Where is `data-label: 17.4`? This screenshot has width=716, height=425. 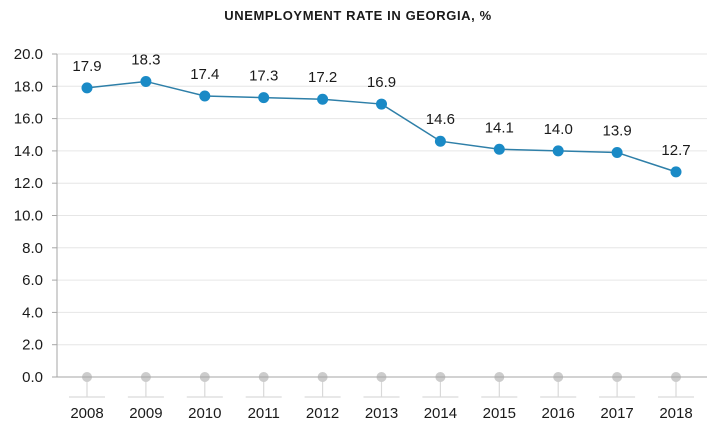
data-label: 17.4 is located at coordinates (204, 74).